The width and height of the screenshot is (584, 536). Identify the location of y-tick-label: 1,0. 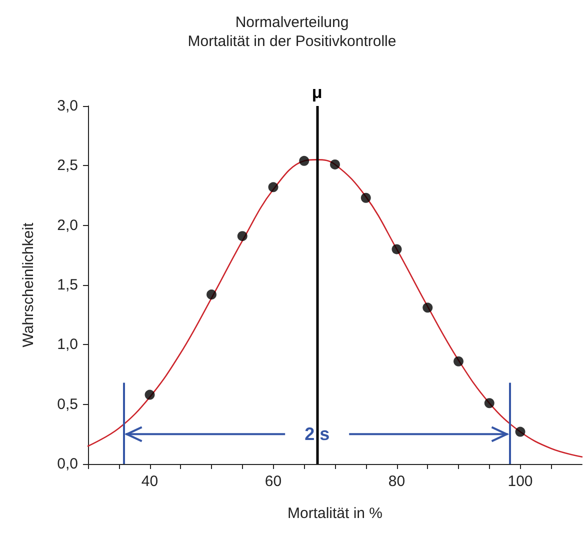
(67, 345).